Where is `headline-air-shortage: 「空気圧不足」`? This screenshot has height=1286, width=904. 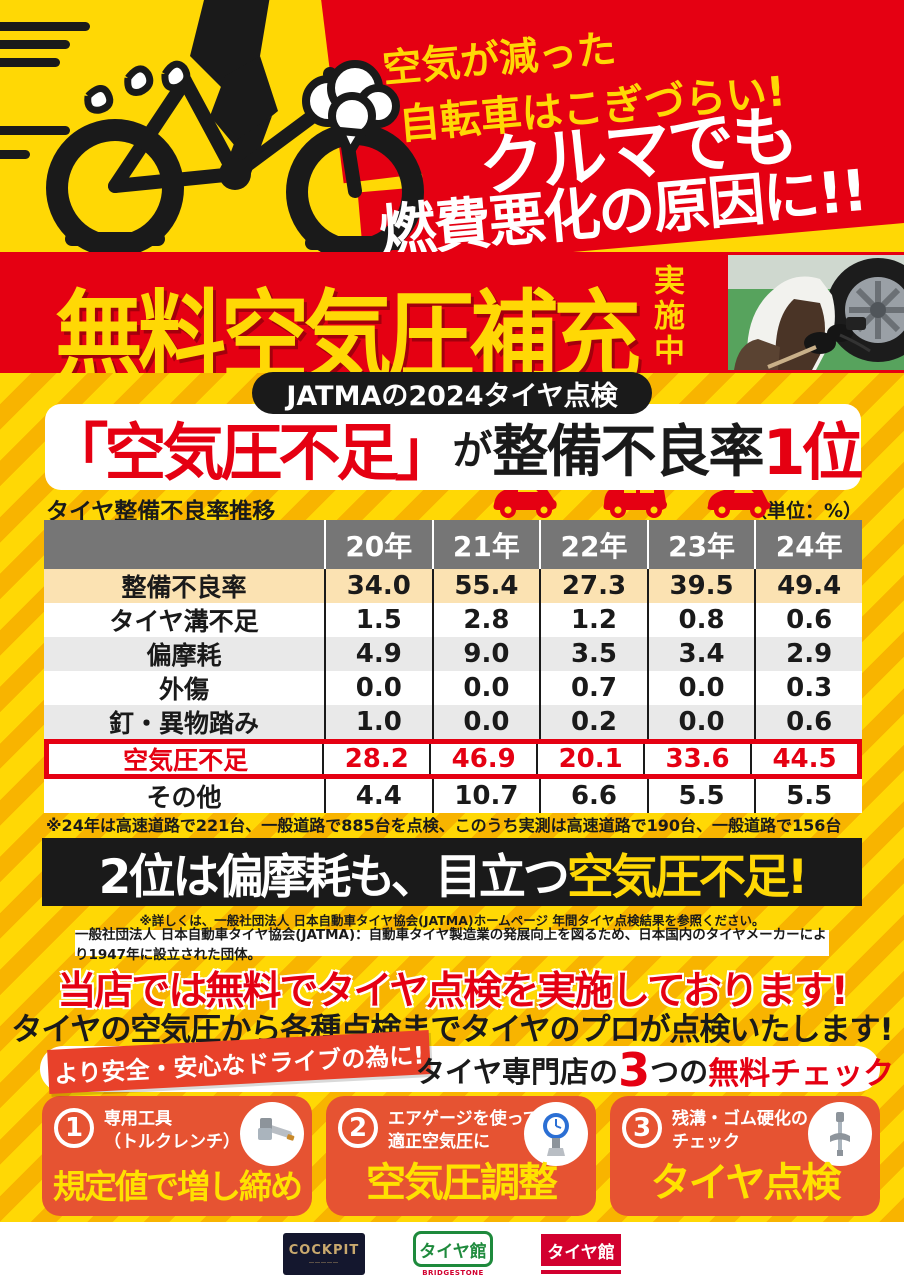
headline-air-shortage: 「空気圧不足」 is located at coordinates (251, 452).